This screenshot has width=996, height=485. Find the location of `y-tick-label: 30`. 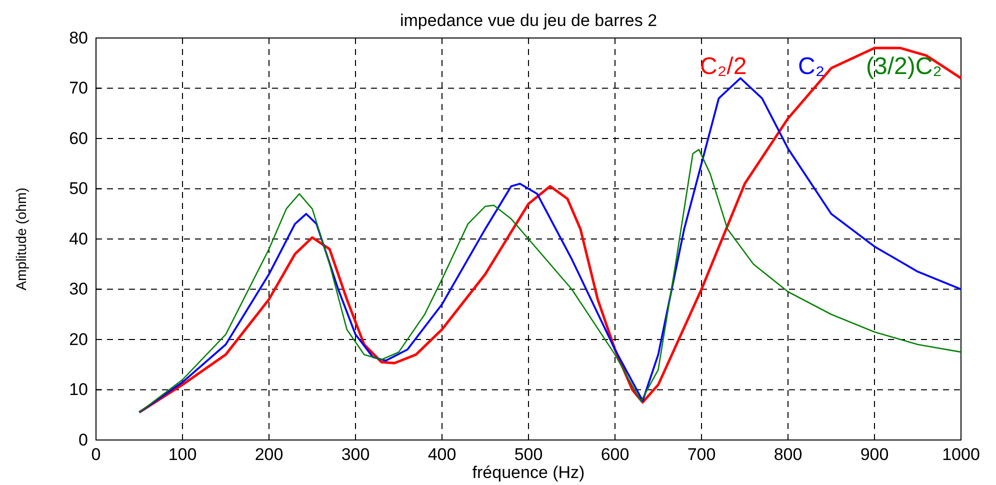

y-tick-label: 30 is located at coordinates (78, 289).